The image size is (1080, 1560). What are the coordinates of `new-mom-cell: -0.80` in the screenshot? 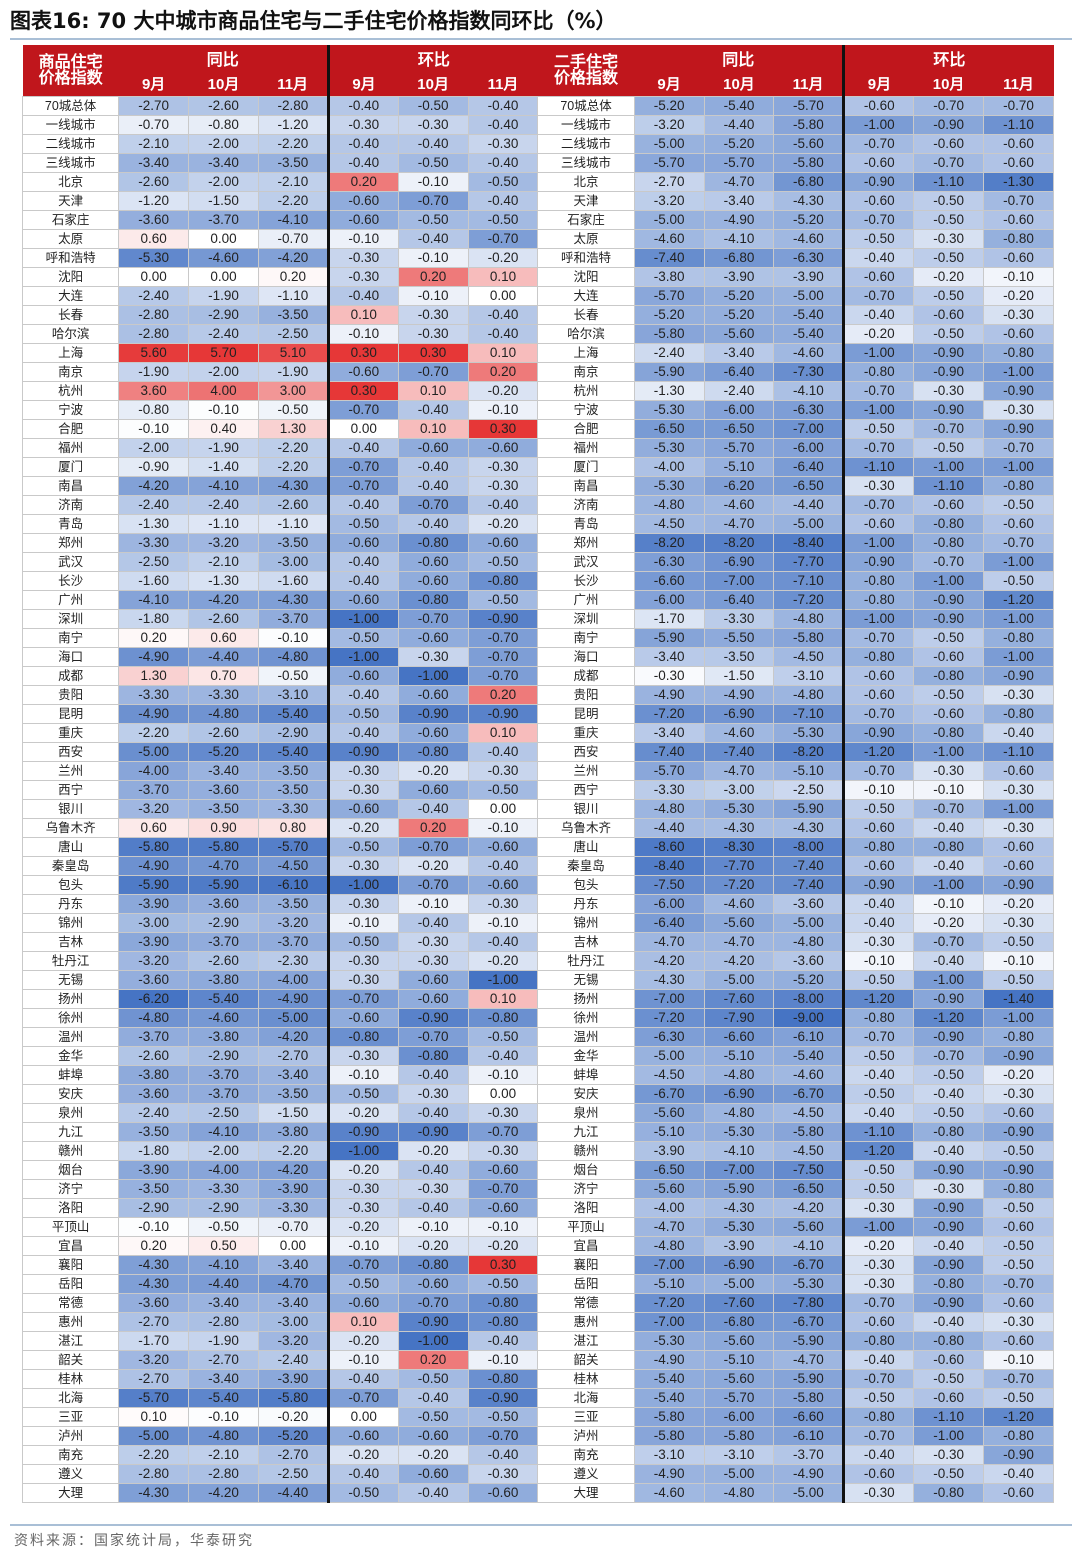 It's located at (503, 1018).